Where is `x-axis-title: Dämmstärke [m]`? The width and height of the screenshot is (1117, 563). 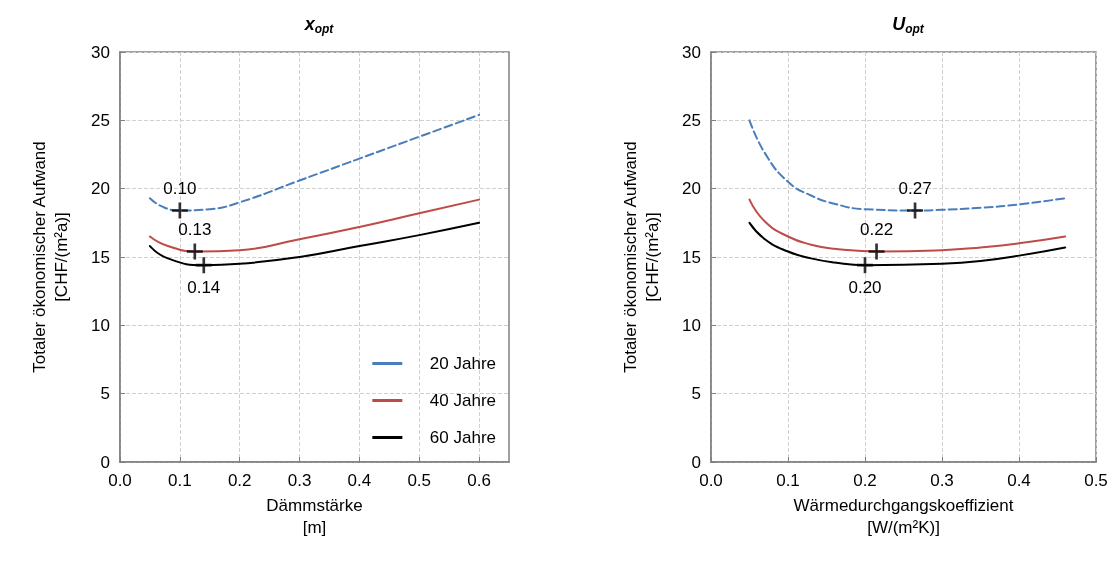
x-axis-title: Dämmstärke [m] is located at coordinates (314, 516).